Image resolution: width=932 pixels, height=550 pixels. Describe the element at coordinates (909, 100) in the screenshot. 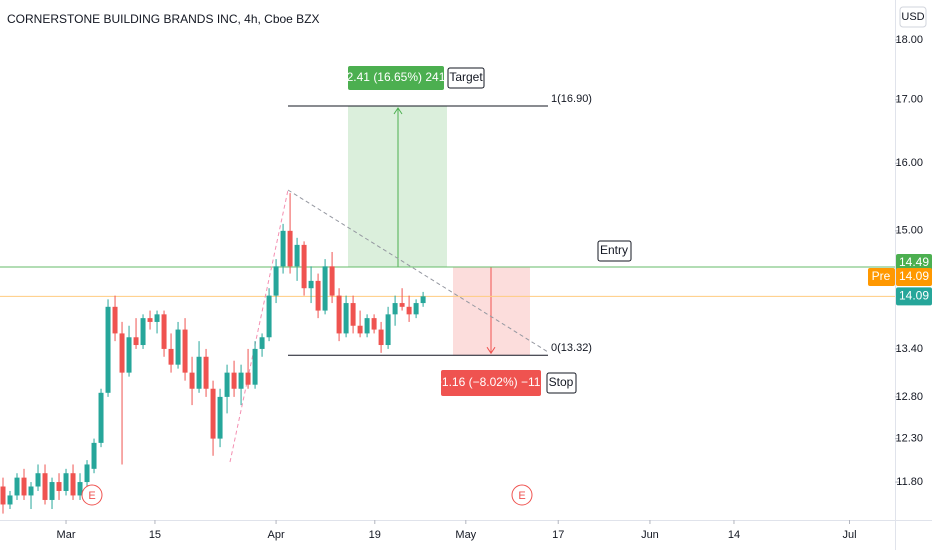

I see `y-tick-label: 17.00` at that location.